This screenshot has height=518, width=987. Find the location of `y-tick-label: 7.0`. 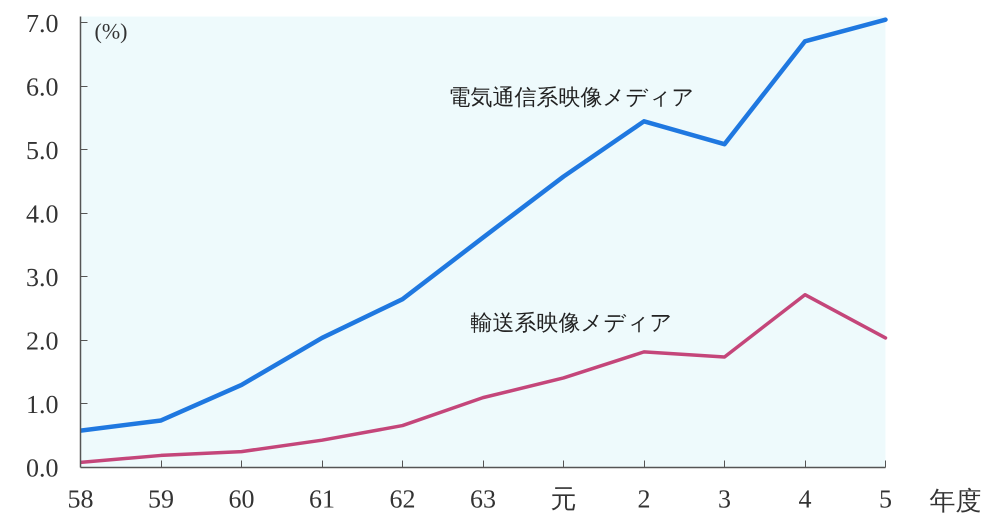

y-tick-label: 7.0 is located at coordinates (42, 23).